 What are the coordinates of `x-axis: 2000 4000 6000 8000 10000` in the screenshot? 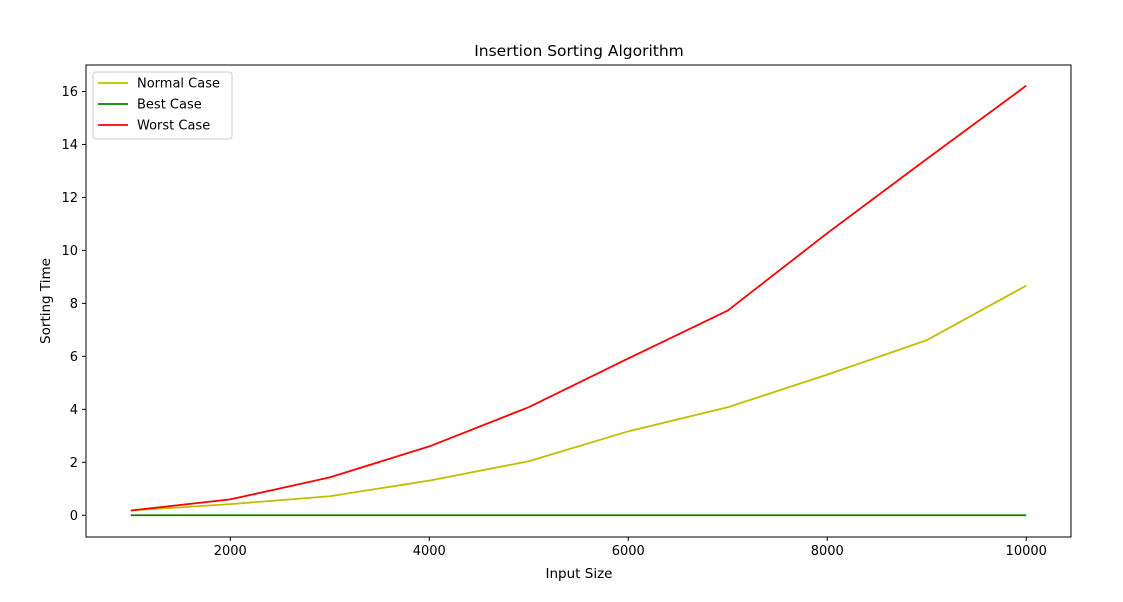 It's located at (630, 548).